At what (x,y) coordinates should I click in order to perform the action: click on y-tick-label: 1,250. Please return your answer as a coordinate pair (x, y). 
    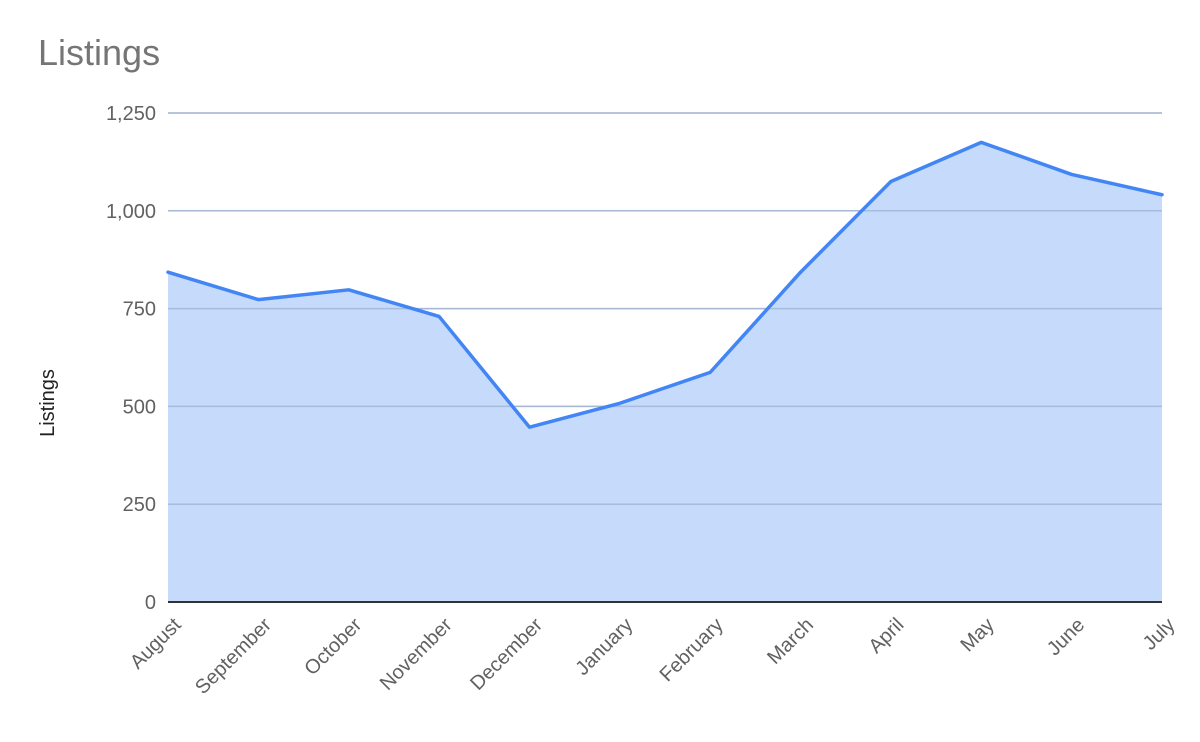
    Looking at the image, I should click on (131, 114).